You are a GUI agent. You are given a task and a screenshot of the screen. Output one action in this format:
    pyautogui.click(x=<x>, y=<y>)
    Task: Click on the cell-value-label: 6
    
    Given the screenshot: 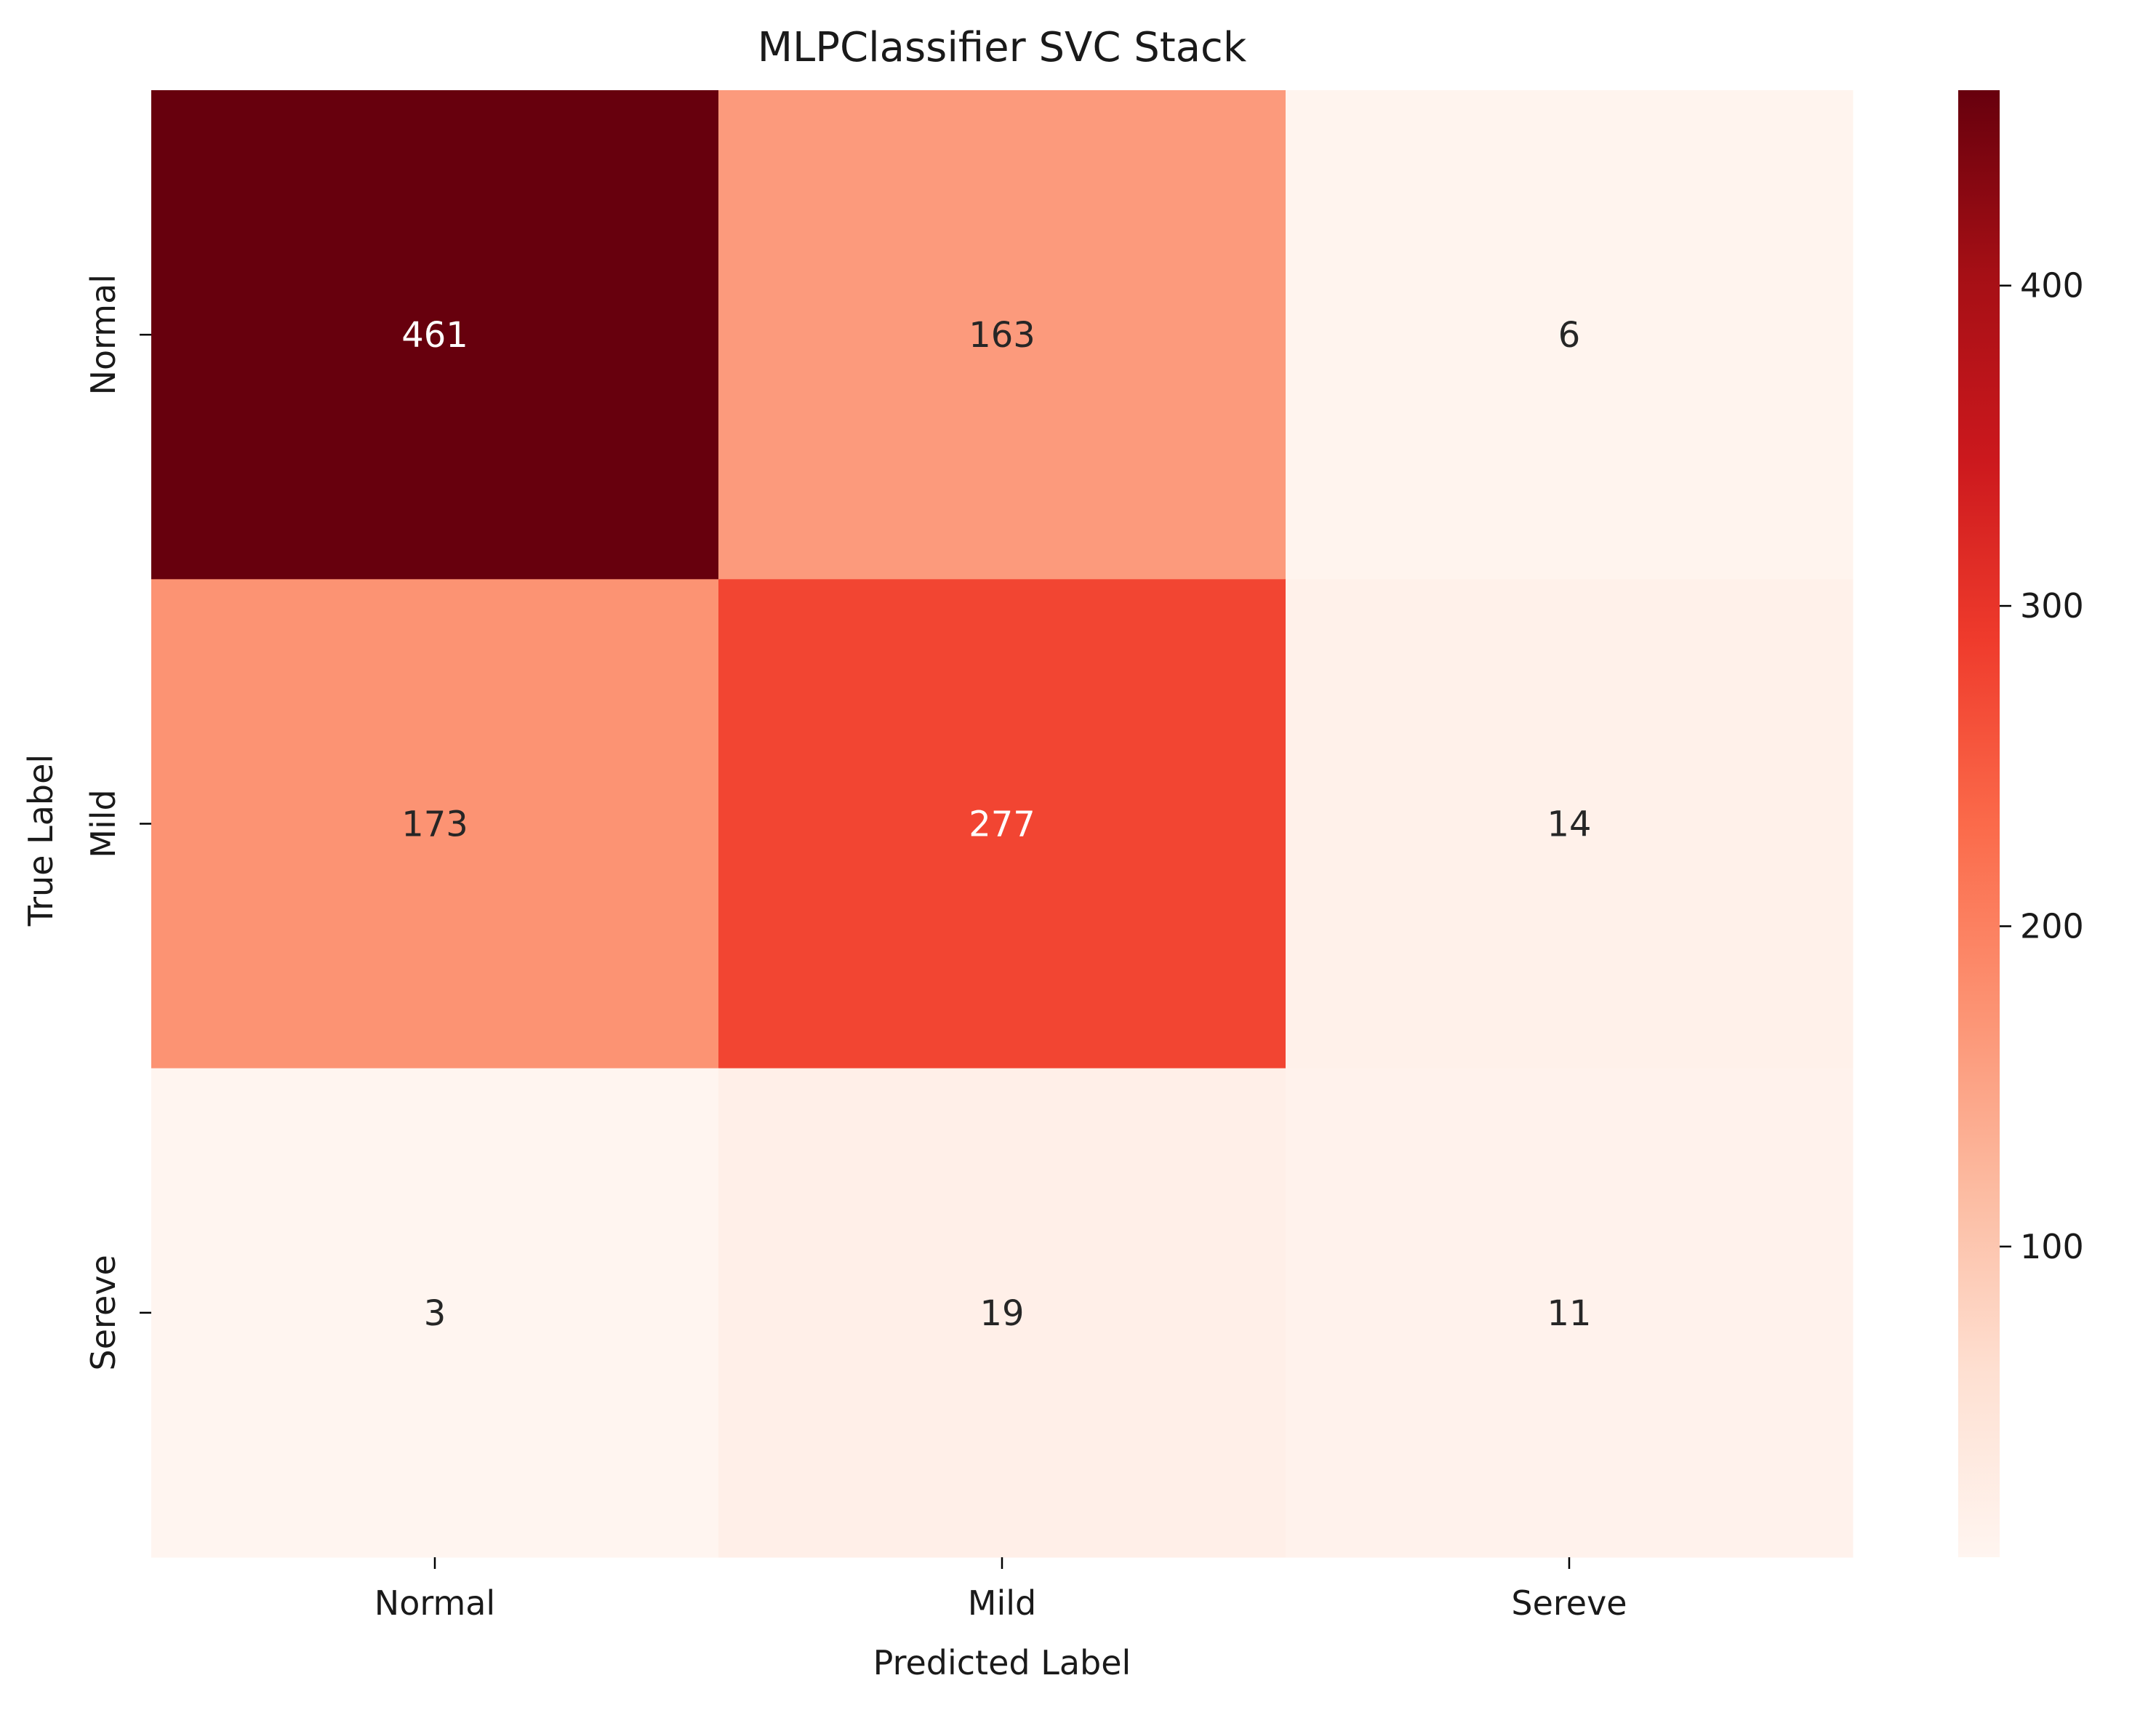 What is the action you would take?
    pyautogui.click(x=1569, y=335)
    